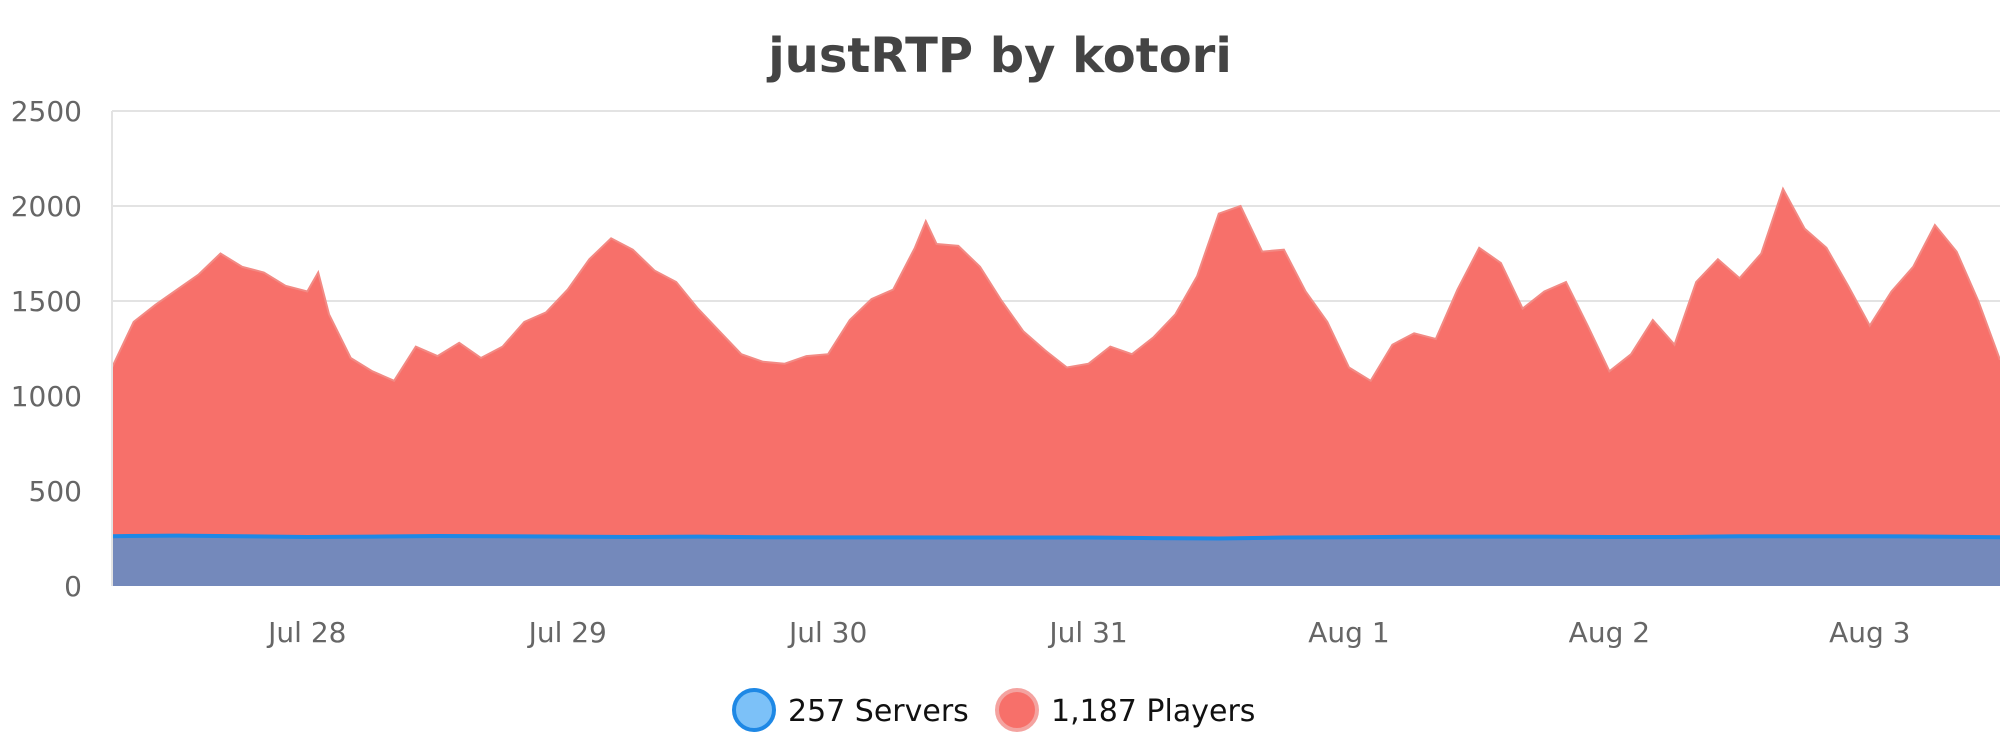  Describe the element at coordinates (1869, 632) in the screenshot. I see `x-tick-label: Aug 3` at that location.